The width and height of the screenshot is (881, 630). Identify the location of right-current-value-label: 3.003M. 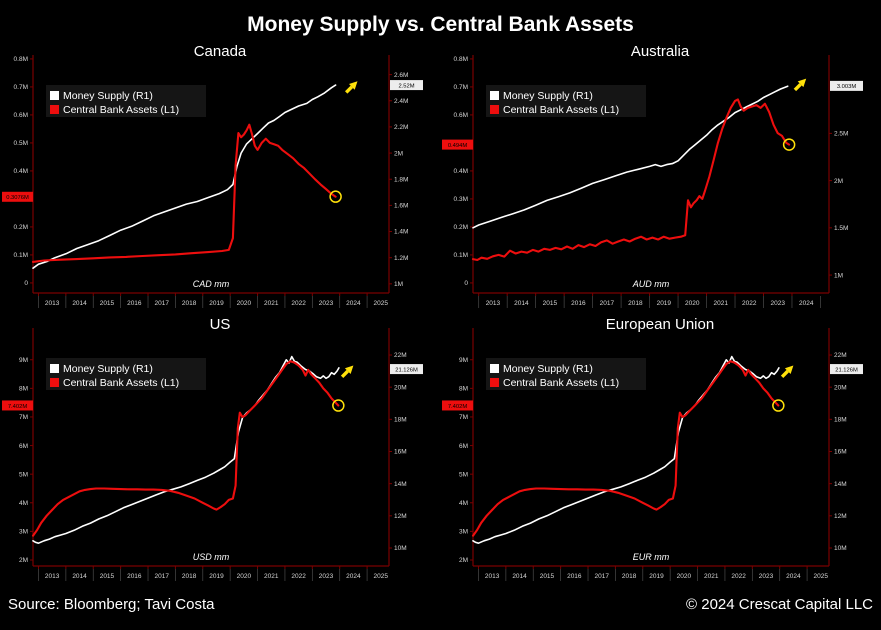
(847, 87).